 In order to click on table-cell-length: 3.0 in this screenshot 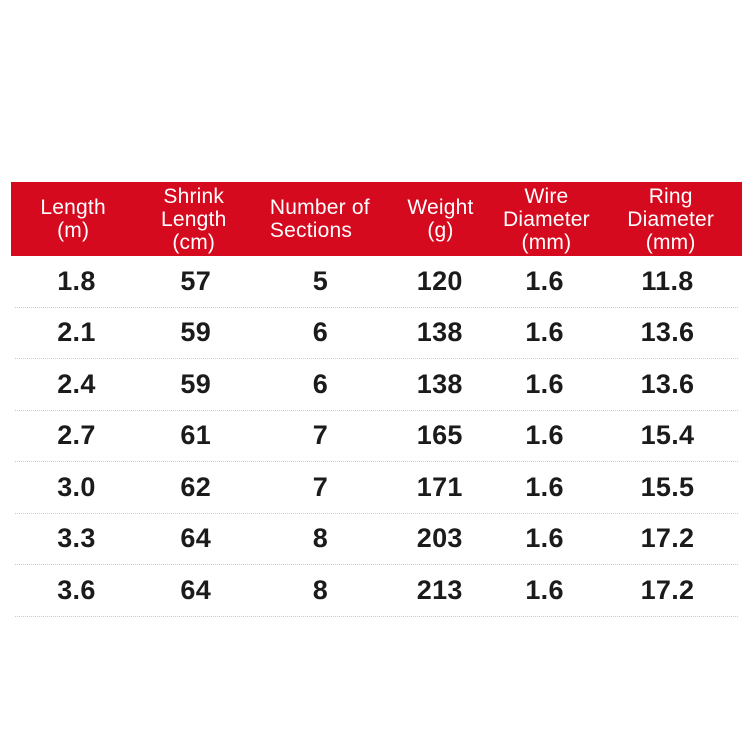, I will do `click(76, 486)`.